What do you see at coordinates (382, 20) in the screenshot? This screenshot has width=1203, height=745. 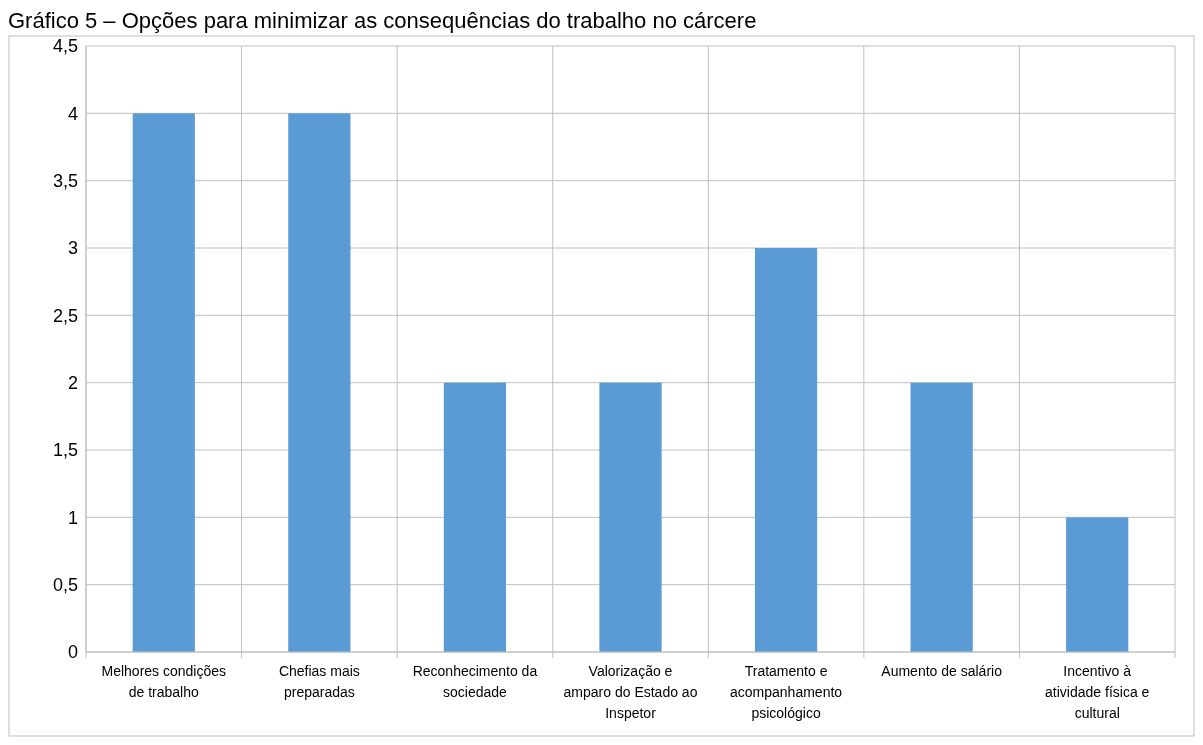 I see `chart-title: Gráfico 5 – Opções para minimizar as consequências do trabalho no cárcere` at bounding box center [382, 20].